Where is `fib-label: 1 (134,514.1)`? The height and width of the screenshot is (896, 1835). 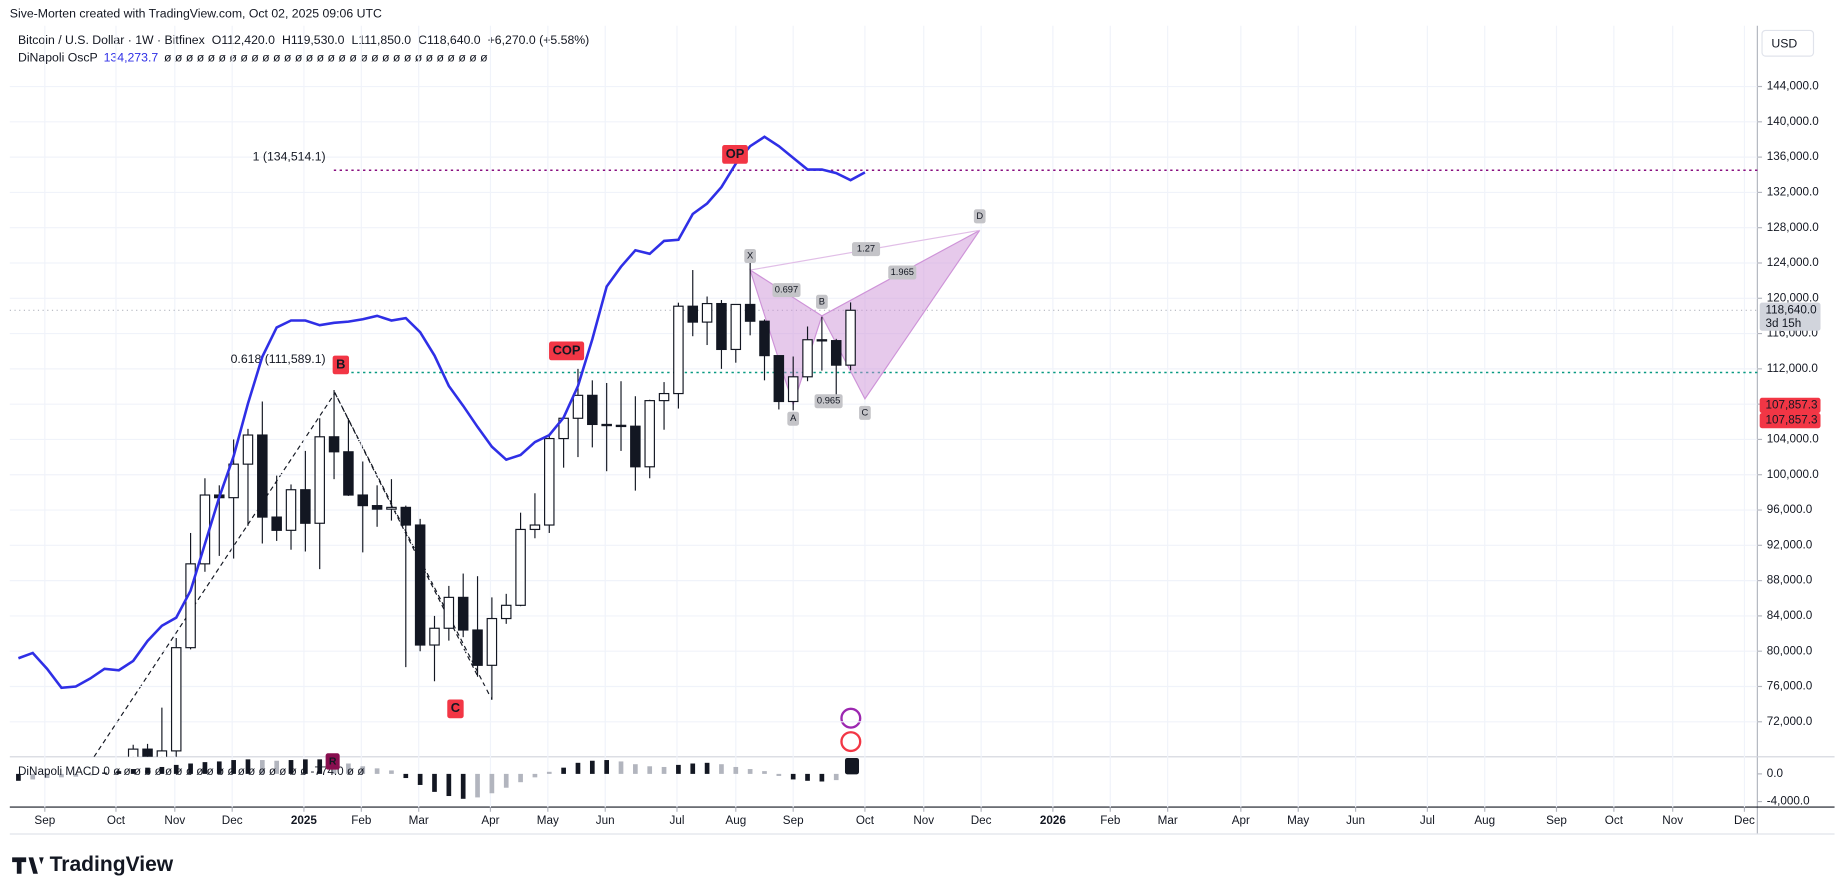
fib-label: 1 (134,514.1) is located at coordinates (289, 157).